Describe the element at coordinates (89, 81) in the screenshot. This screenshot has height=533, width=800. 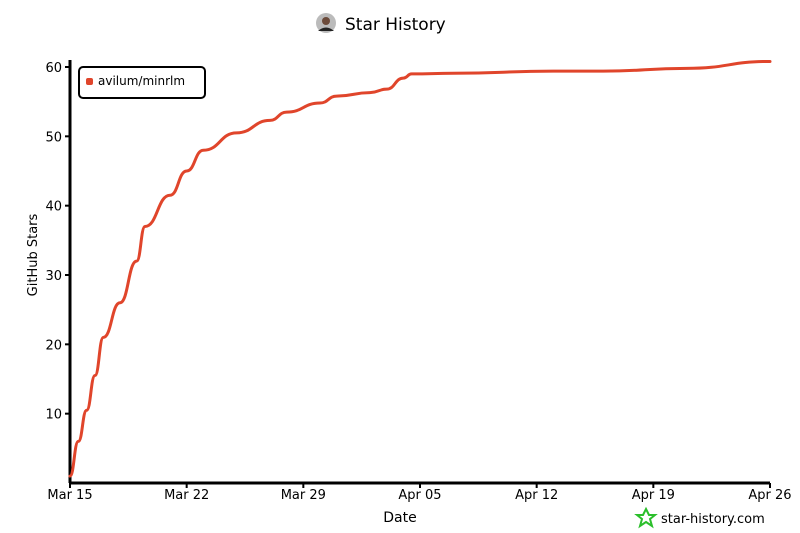
I see `legend-swatch` at that location.